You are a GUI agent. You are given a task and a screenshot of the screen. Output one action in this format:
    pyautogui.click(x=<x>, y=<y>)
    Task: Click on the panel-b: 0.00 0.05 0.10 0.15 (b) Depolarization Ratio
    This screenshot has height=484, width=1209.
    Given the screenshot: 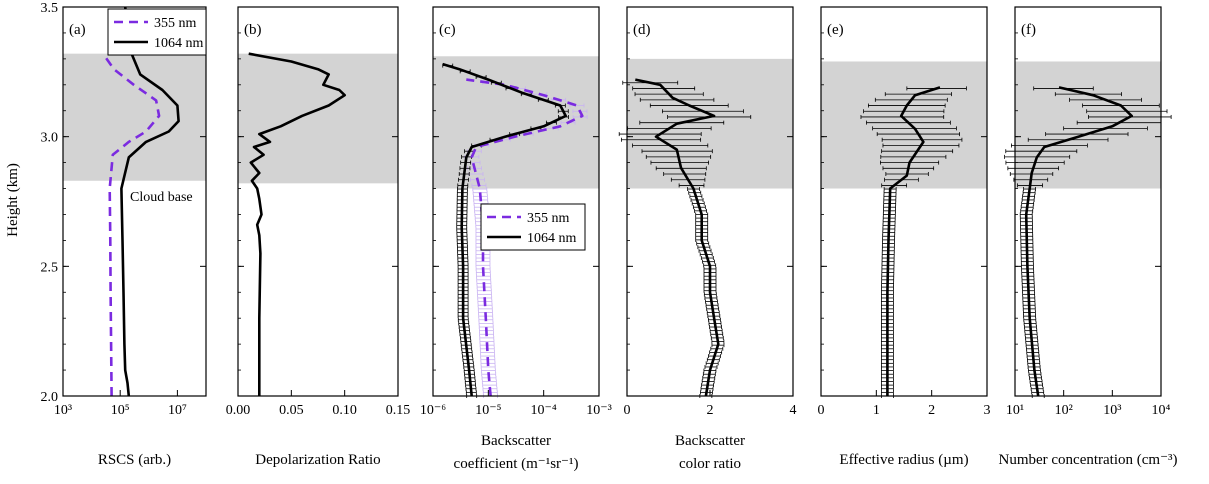 What is the action you would take?
    pyautogui.click(x=318, y=237)
    